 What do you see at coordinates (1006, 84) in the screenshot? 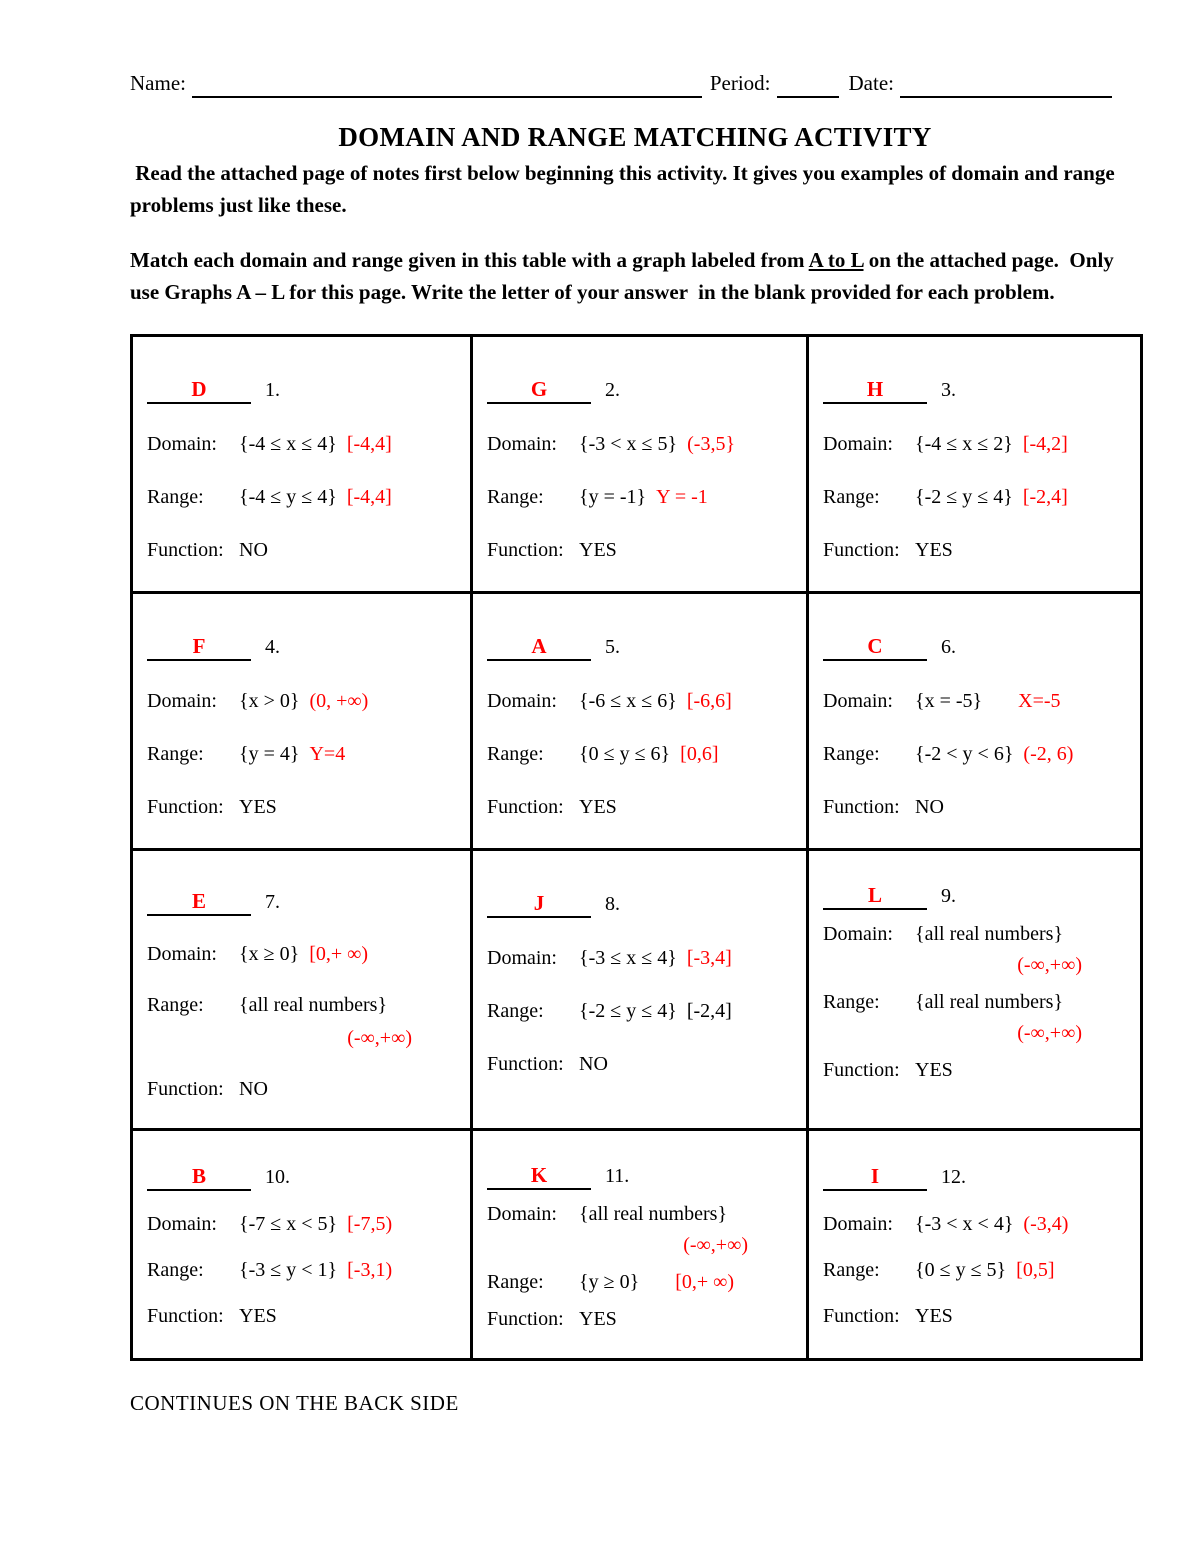
I see `date-blank` at bounding box center [1006, 84].